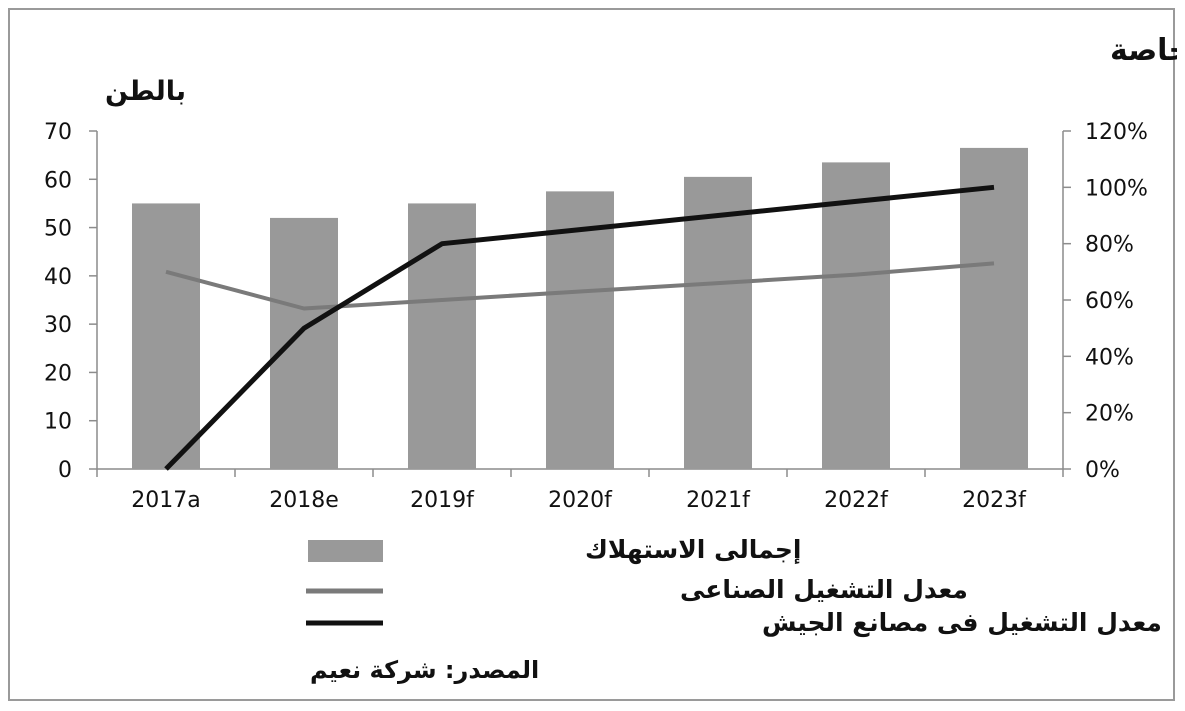  Describe the element at coordinates (58, 229) in the screenshot. I see `y-left-tick-label: 50` at that location.